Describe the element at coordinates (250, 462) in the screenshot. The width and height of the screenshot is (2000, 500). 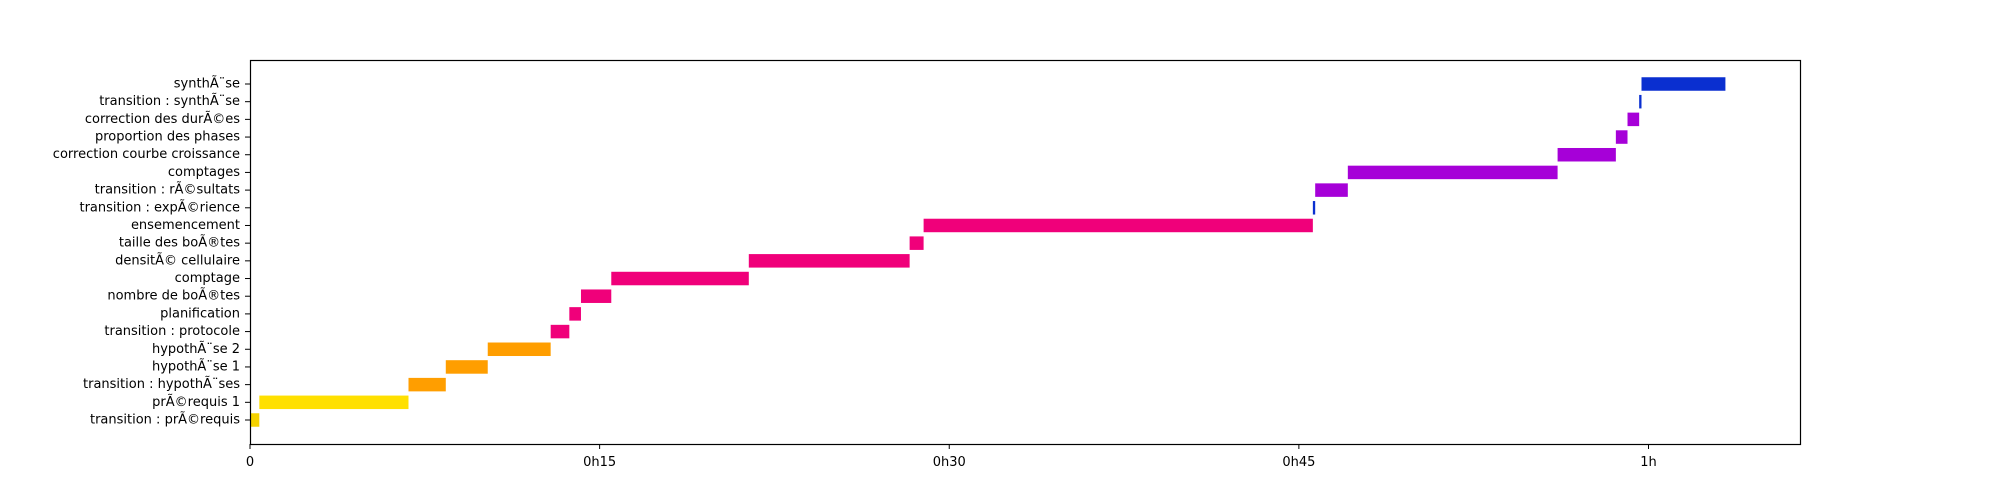
I see `x-tick-label: 0` at that location.